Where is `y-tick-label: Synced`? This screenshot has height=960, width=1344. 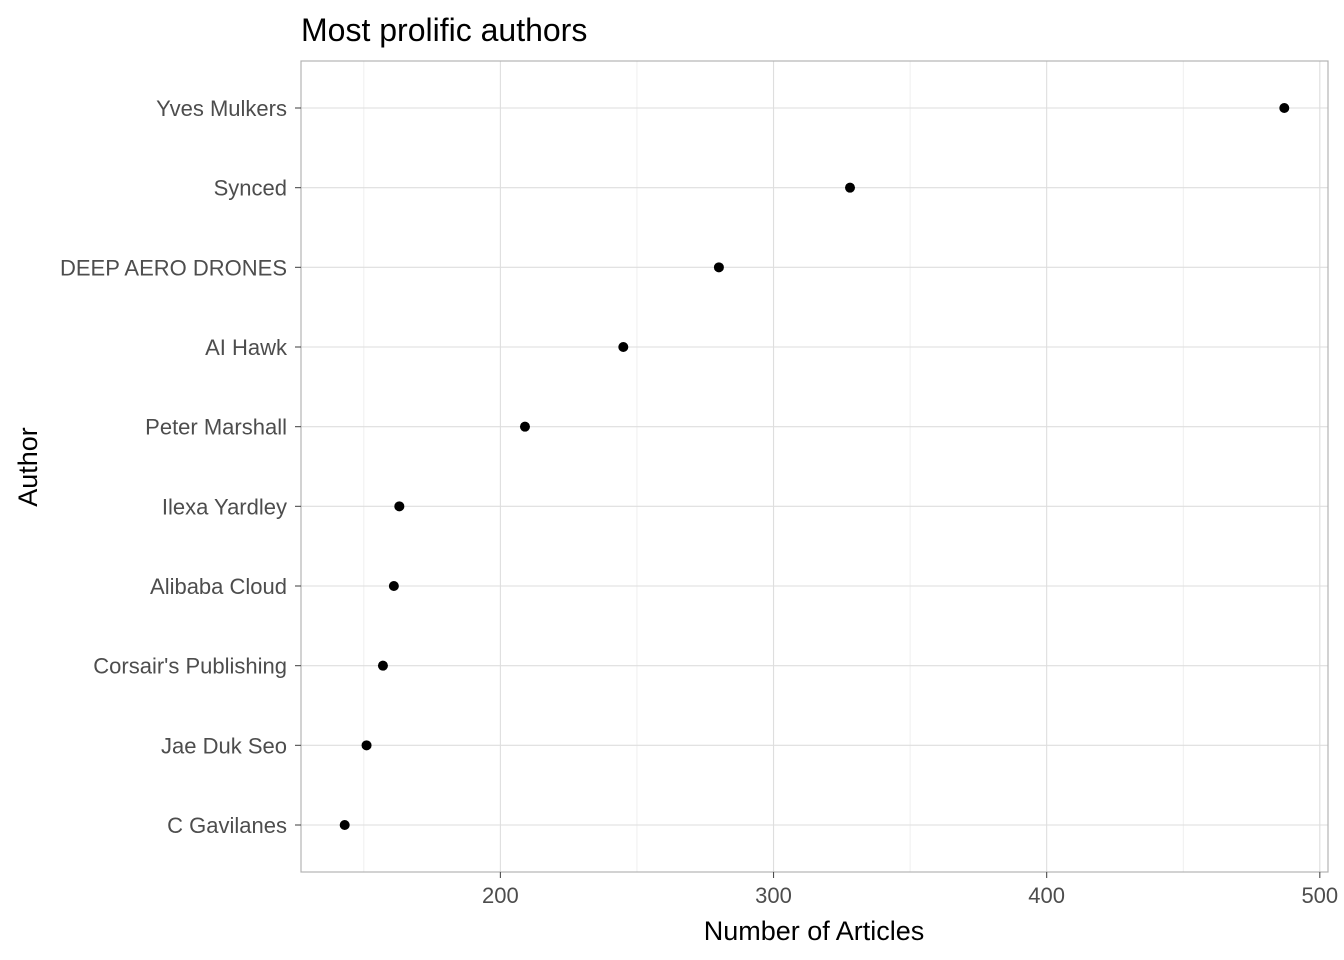
y-tick-label: Synced is located at coordinates (250, 188).